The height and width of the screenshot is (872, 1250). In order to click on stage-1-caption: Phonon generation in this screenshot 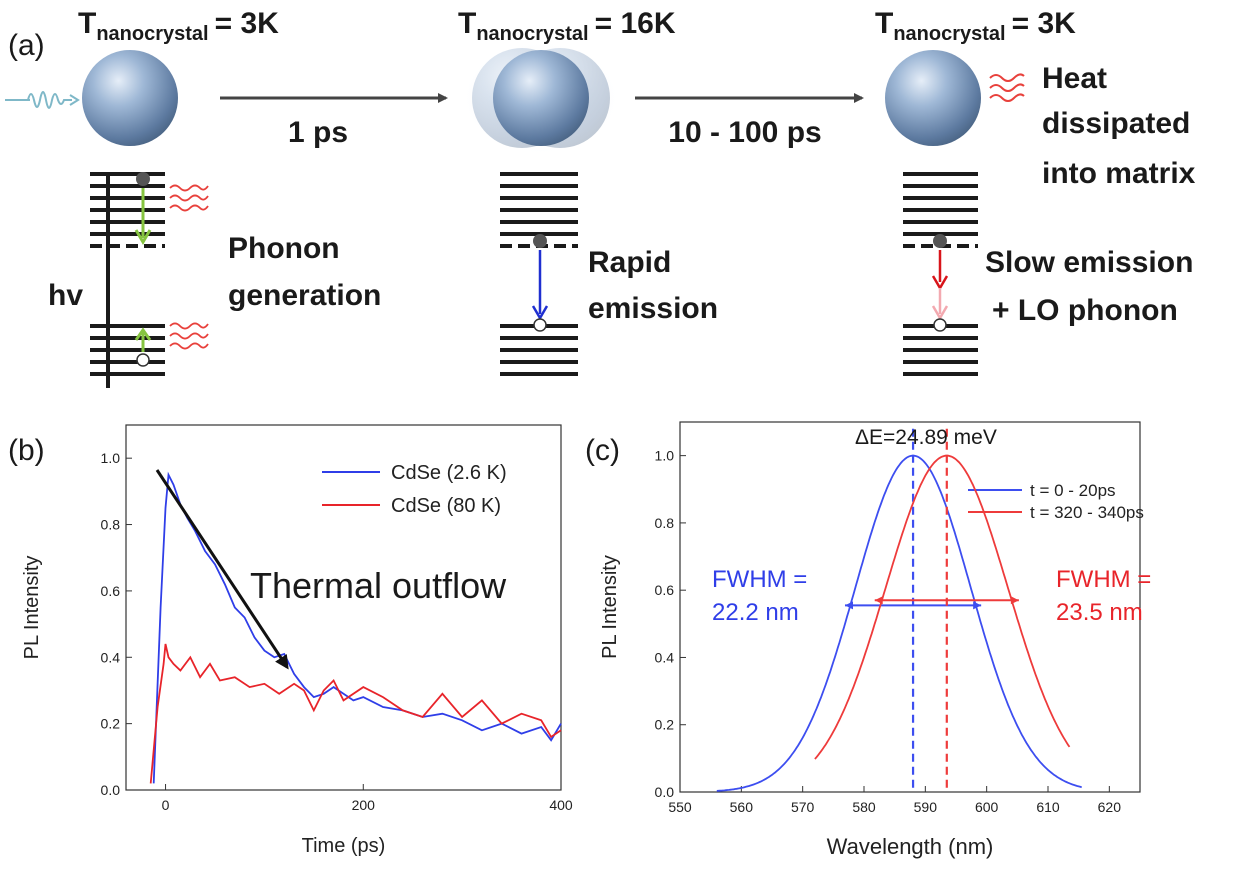, I will do `click(304, 272)`.